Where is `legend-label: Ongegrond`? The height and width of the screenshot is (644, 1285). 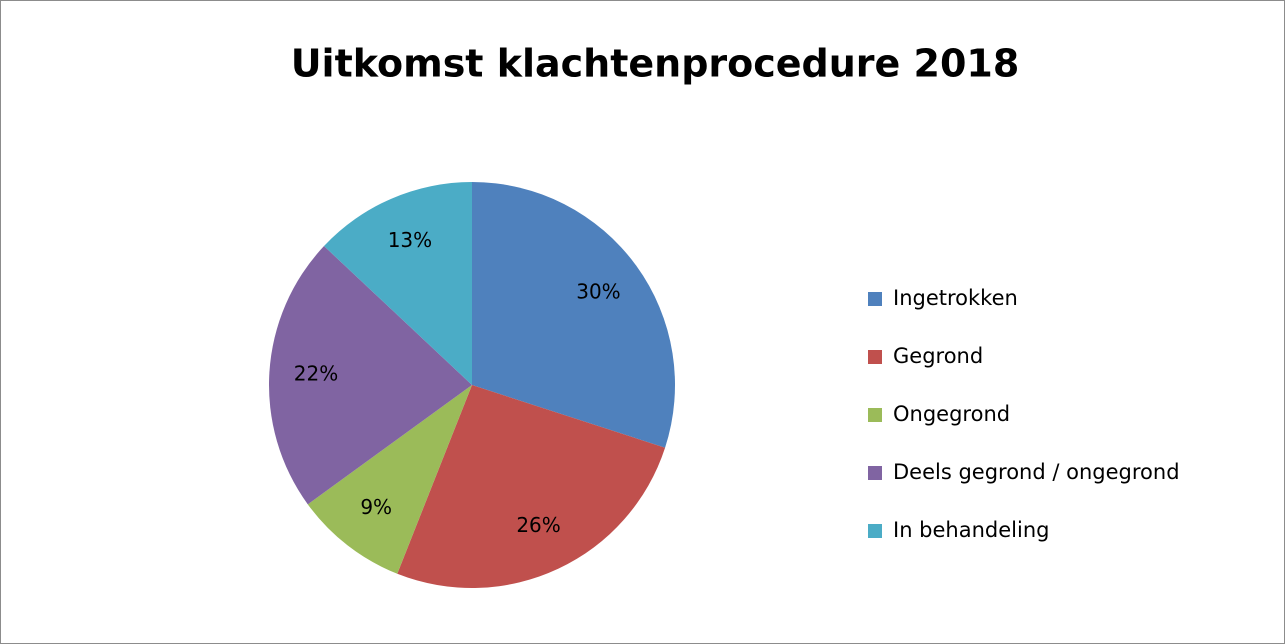
legend-label: Ongegrond is located at coordinates (951, 414).